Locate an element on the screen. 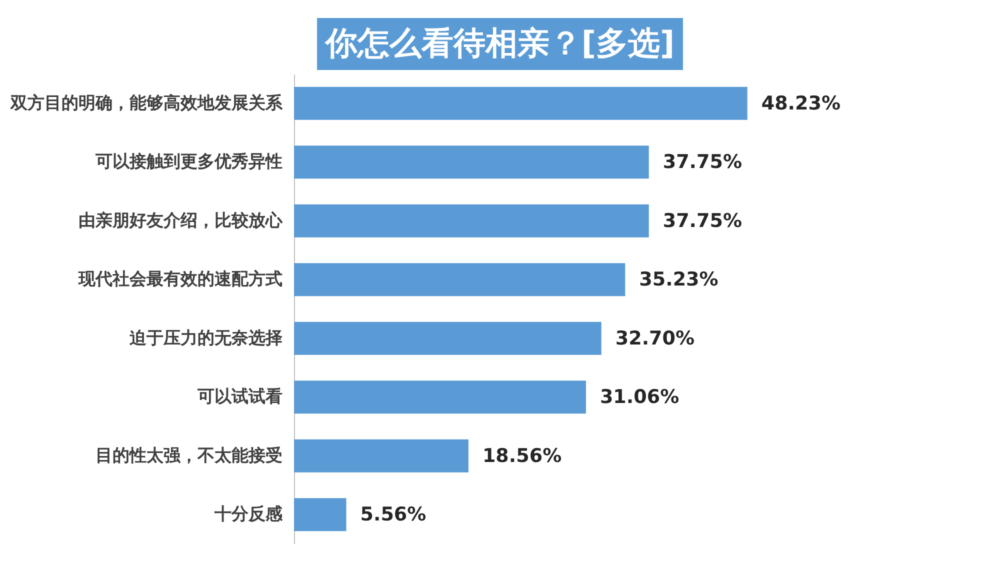  y-tick-label: 迫于压力的无奈选择 is located at coordinates (205, 338).